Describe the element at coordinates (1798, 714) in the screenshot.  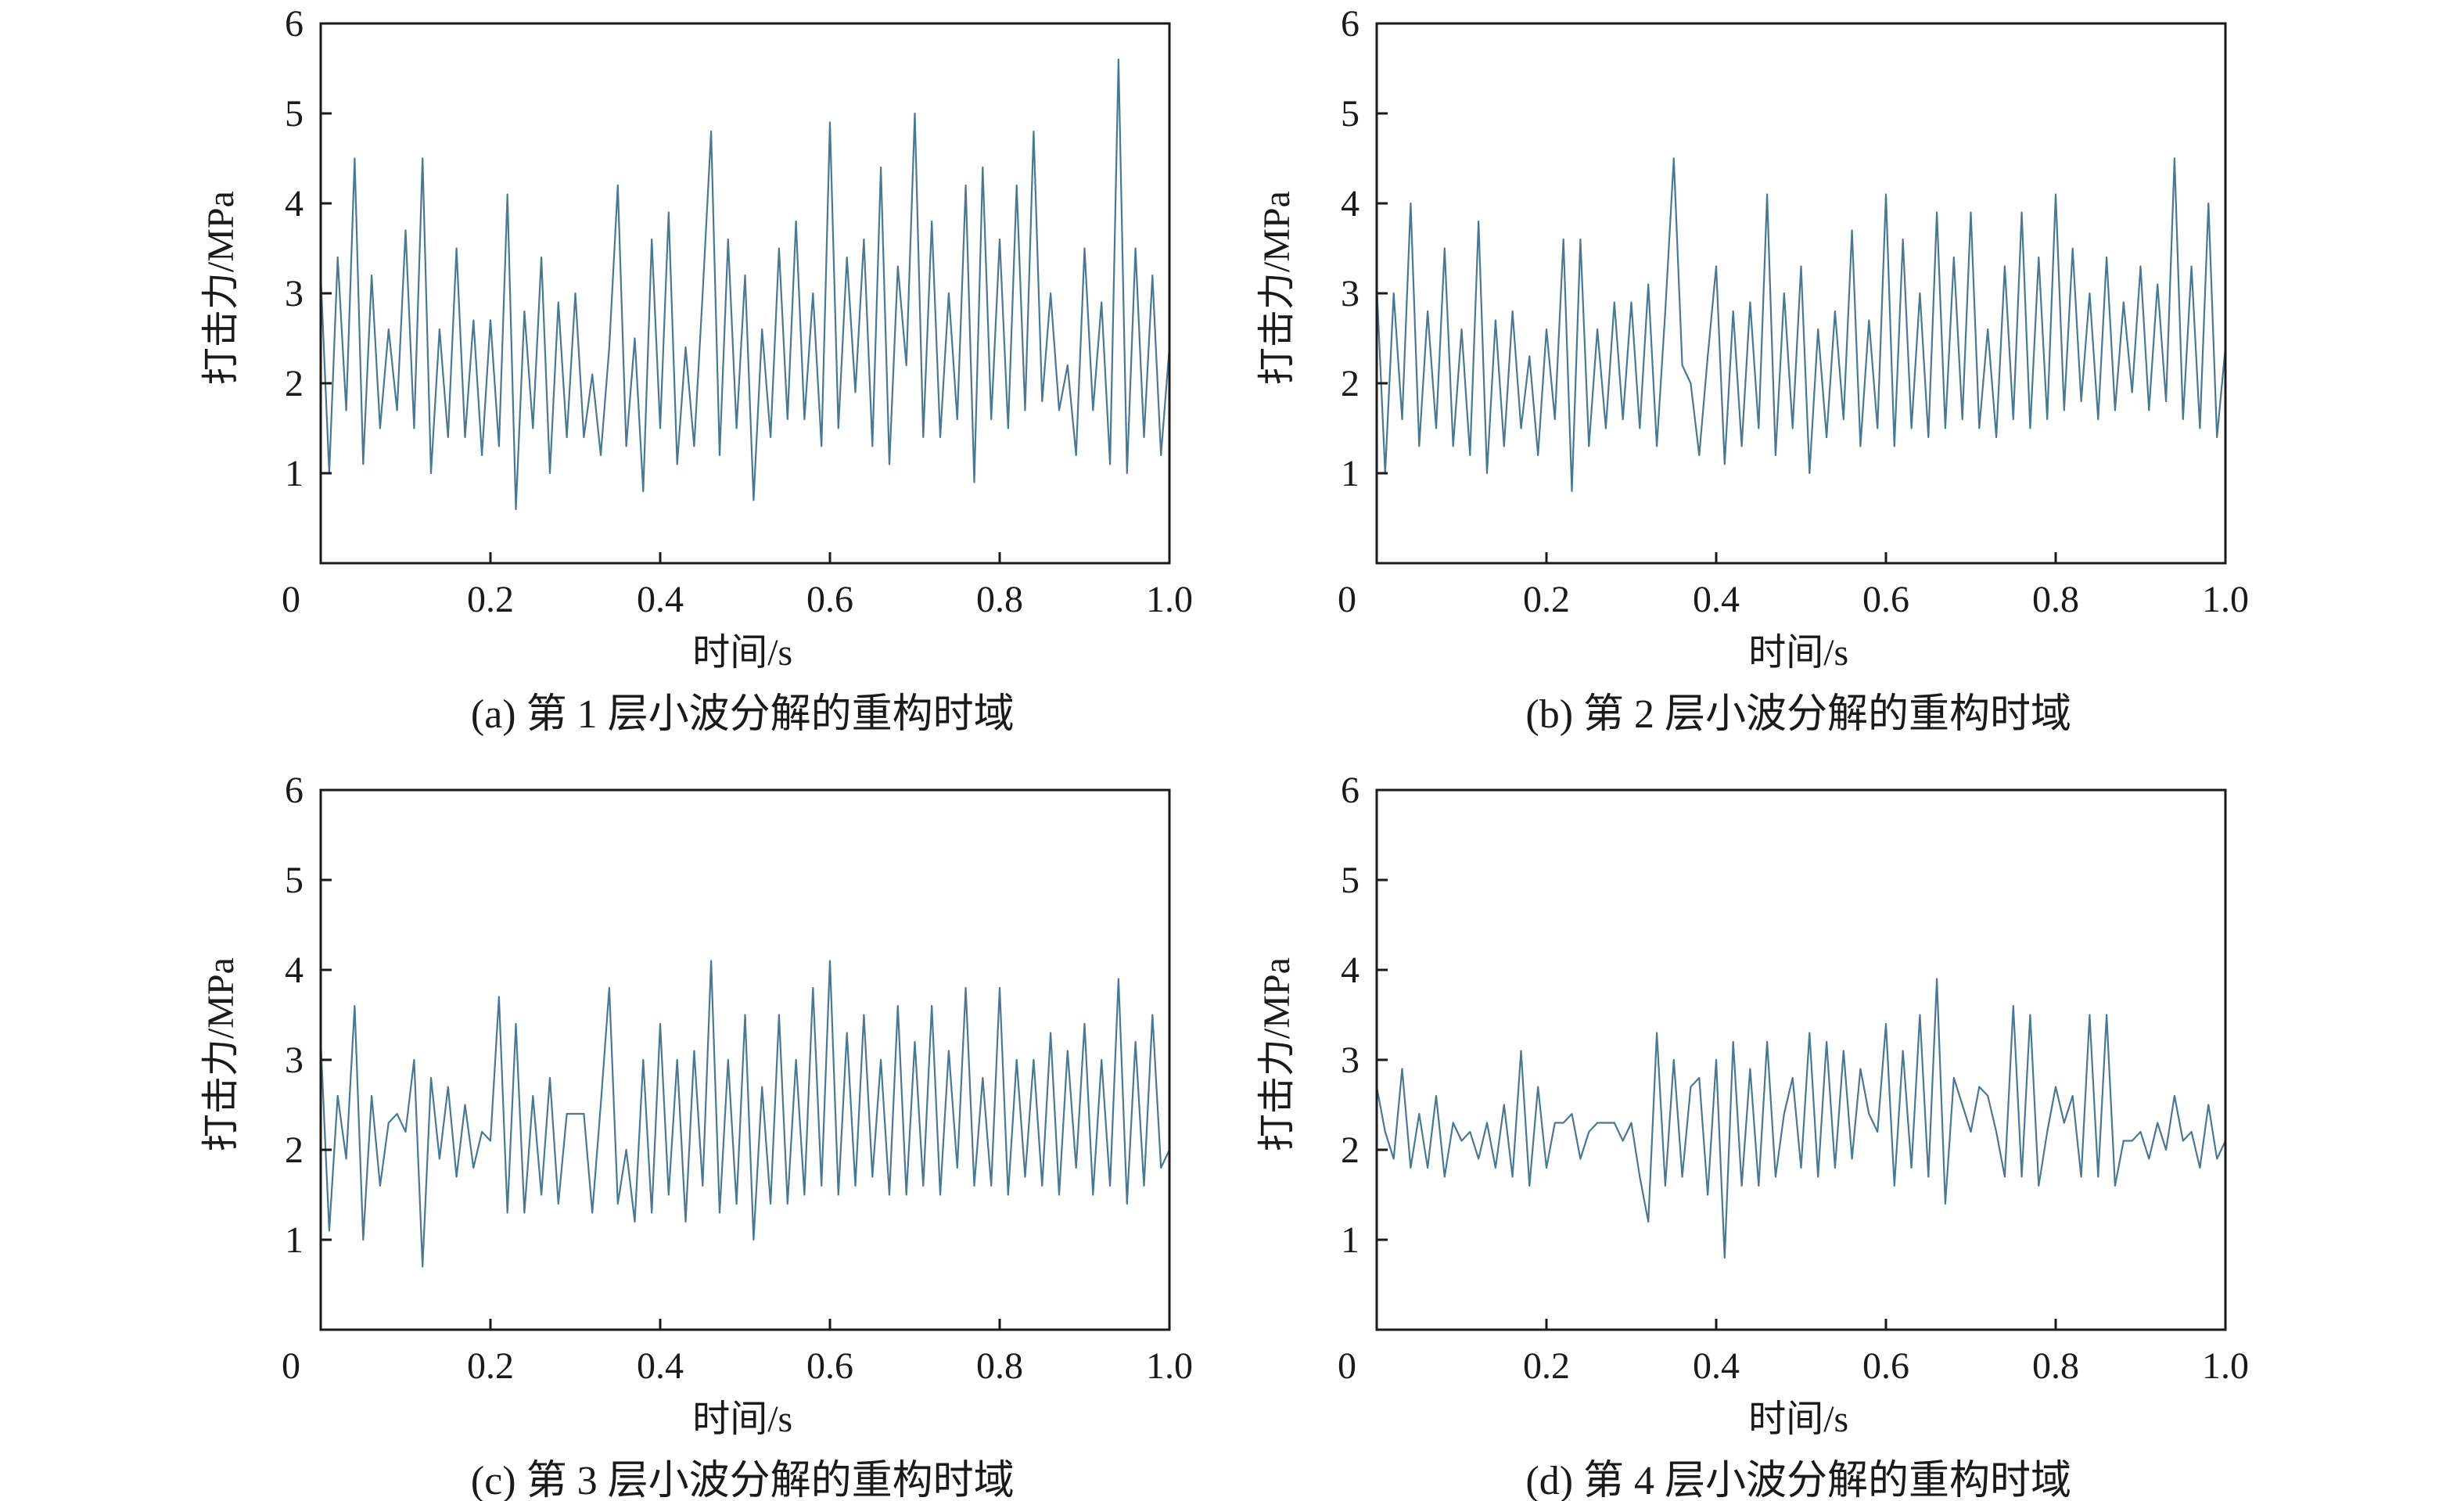
I see `panel-caption: (b) 第 2 层小波分解的重构时域` at that location.